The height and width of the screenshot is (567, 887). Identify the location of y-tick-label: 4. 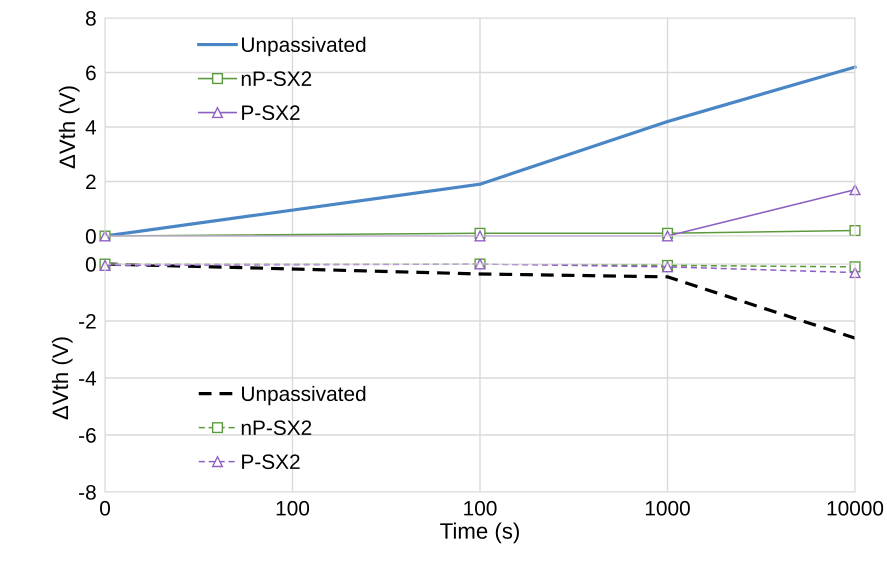
(91, 127).